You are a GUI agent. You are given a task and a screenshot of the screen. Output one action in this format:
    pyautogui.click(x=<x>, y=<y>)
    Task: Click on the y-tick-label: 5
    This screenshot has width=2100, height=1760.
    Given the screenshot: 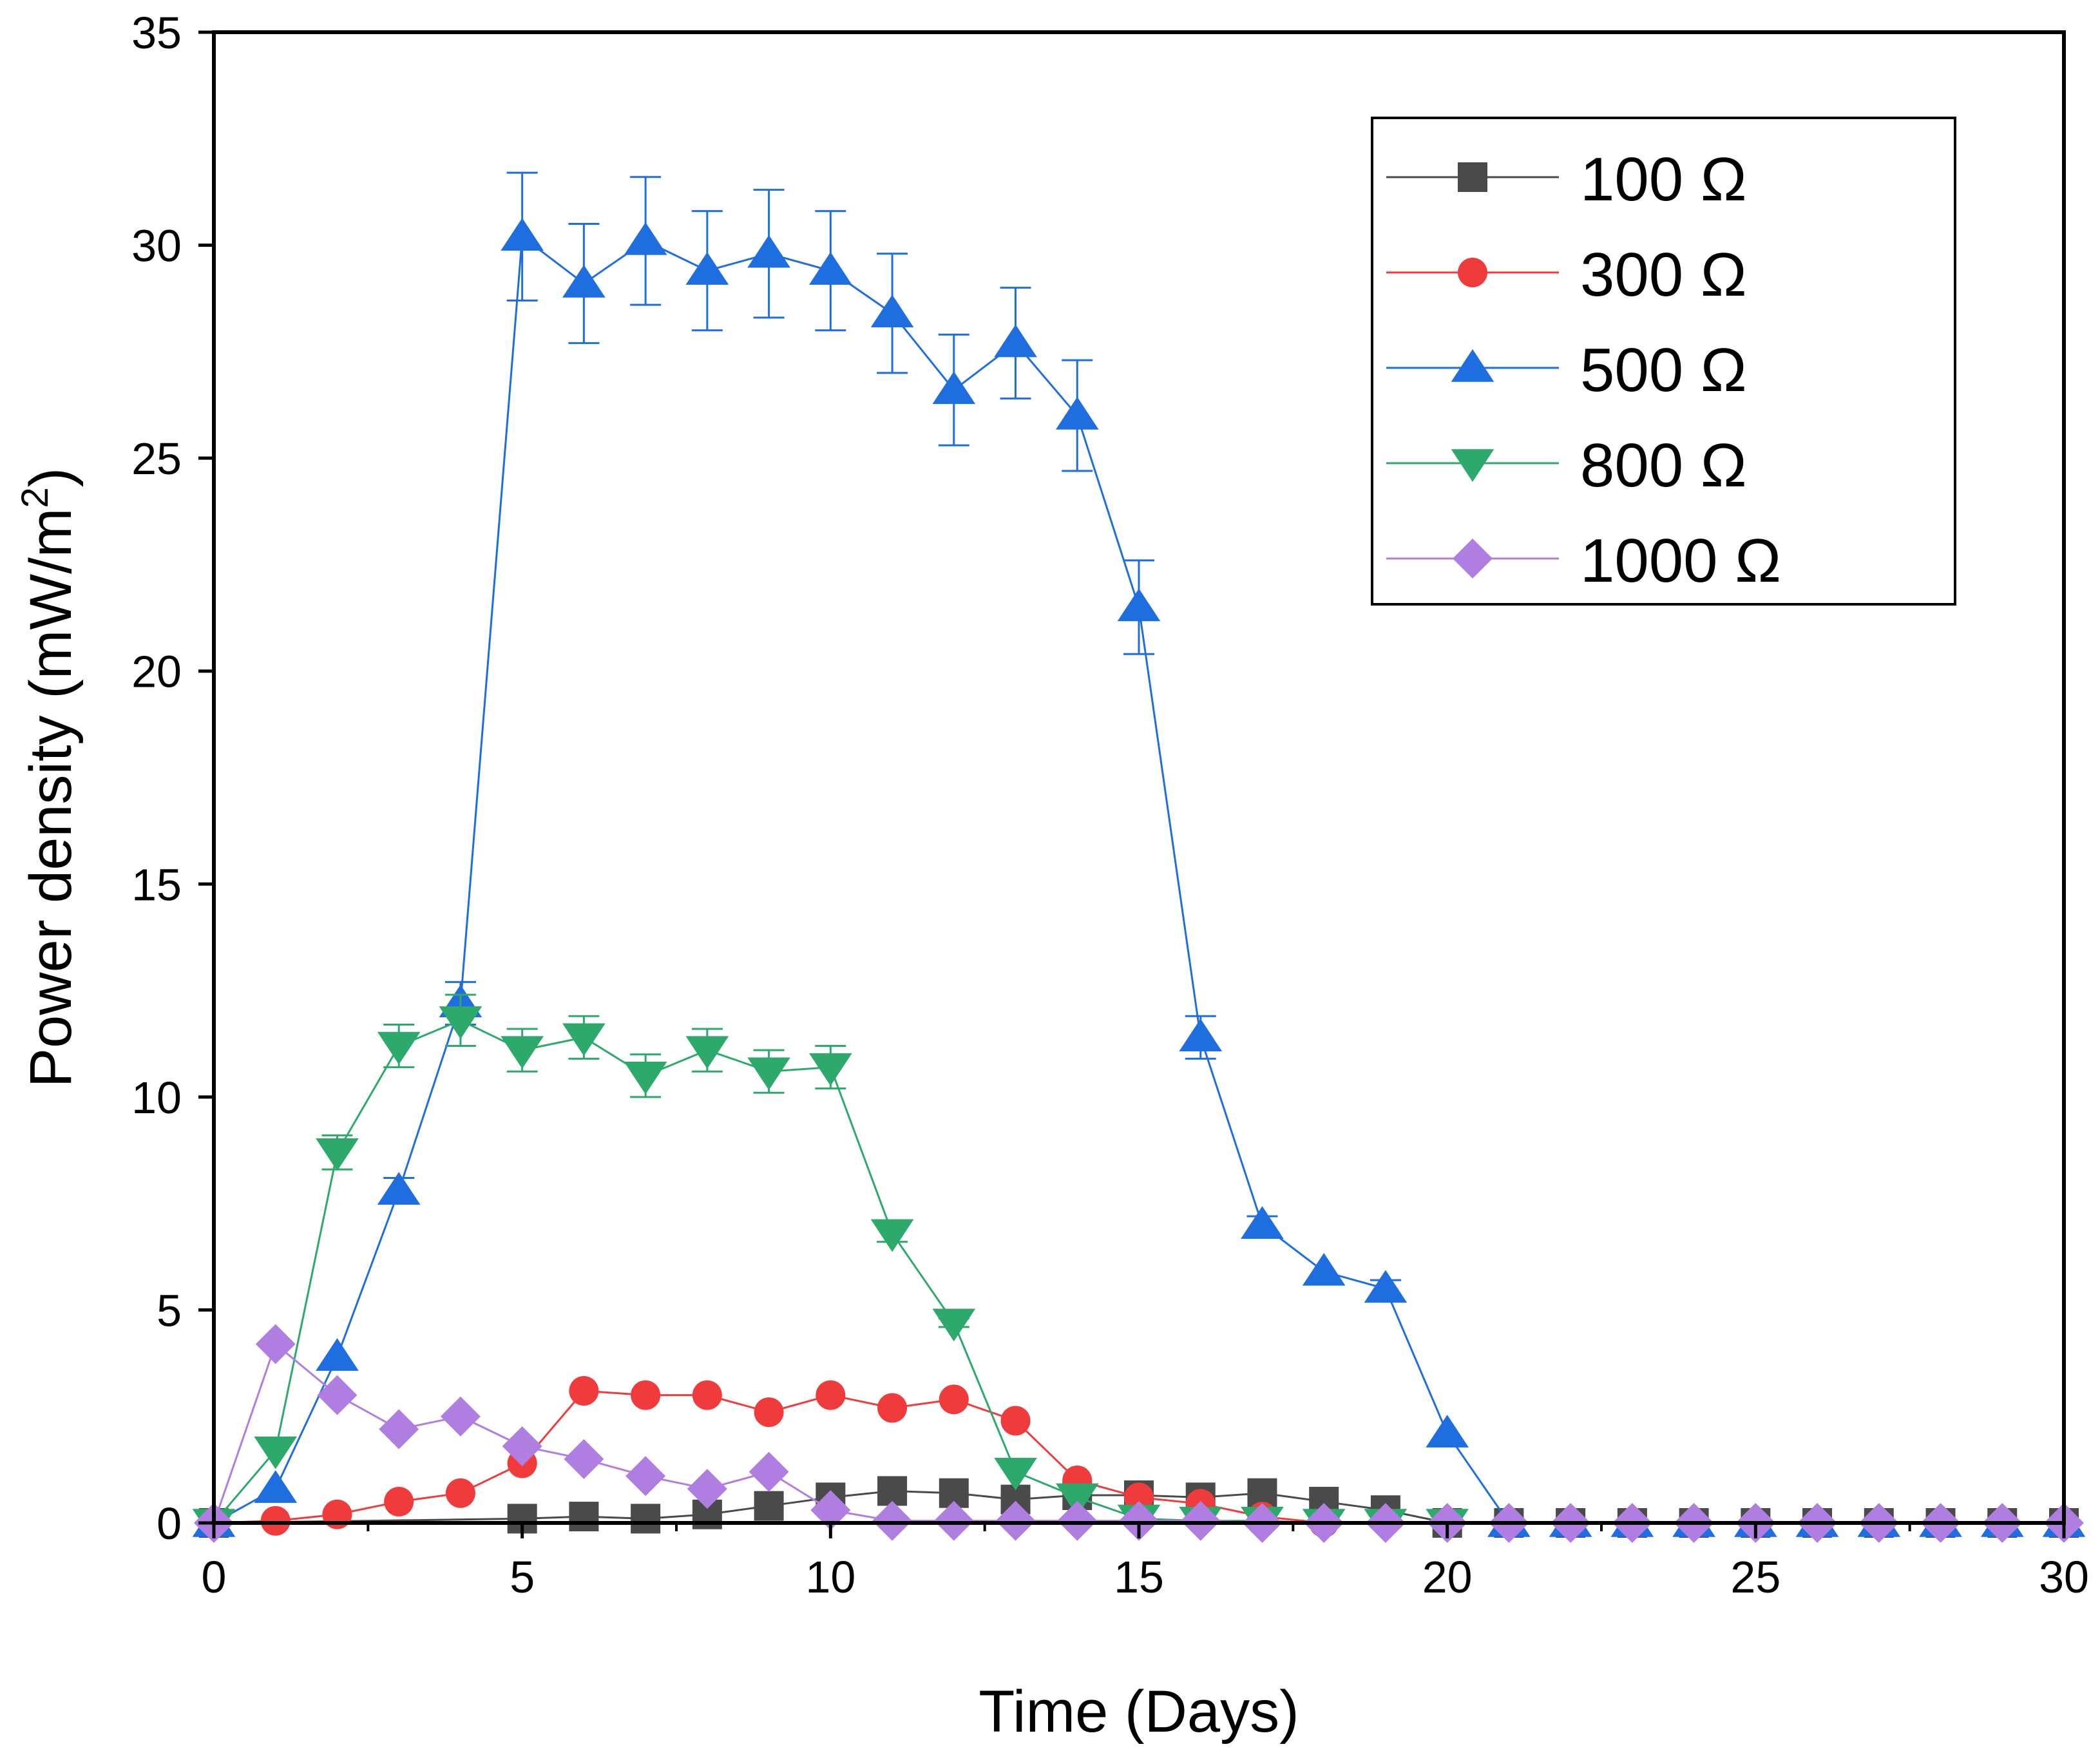 What is the action you would take?
    pyautogui.click(x=169, y=1310)
    